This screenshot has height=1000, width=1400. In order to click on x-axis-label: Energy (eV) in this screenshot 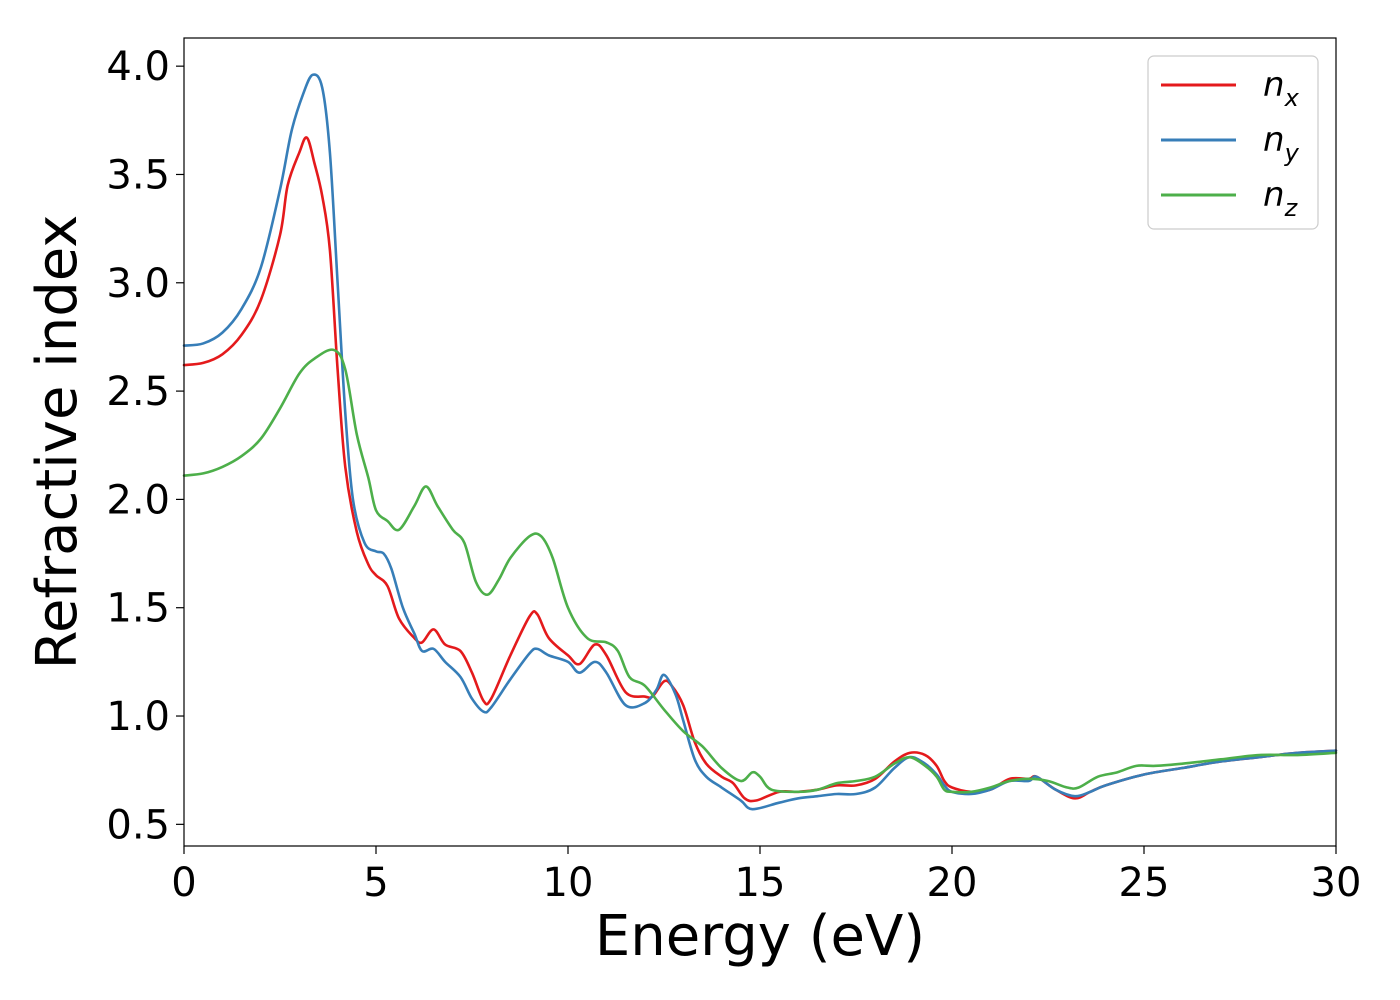, I will do `click(760, 936)`.